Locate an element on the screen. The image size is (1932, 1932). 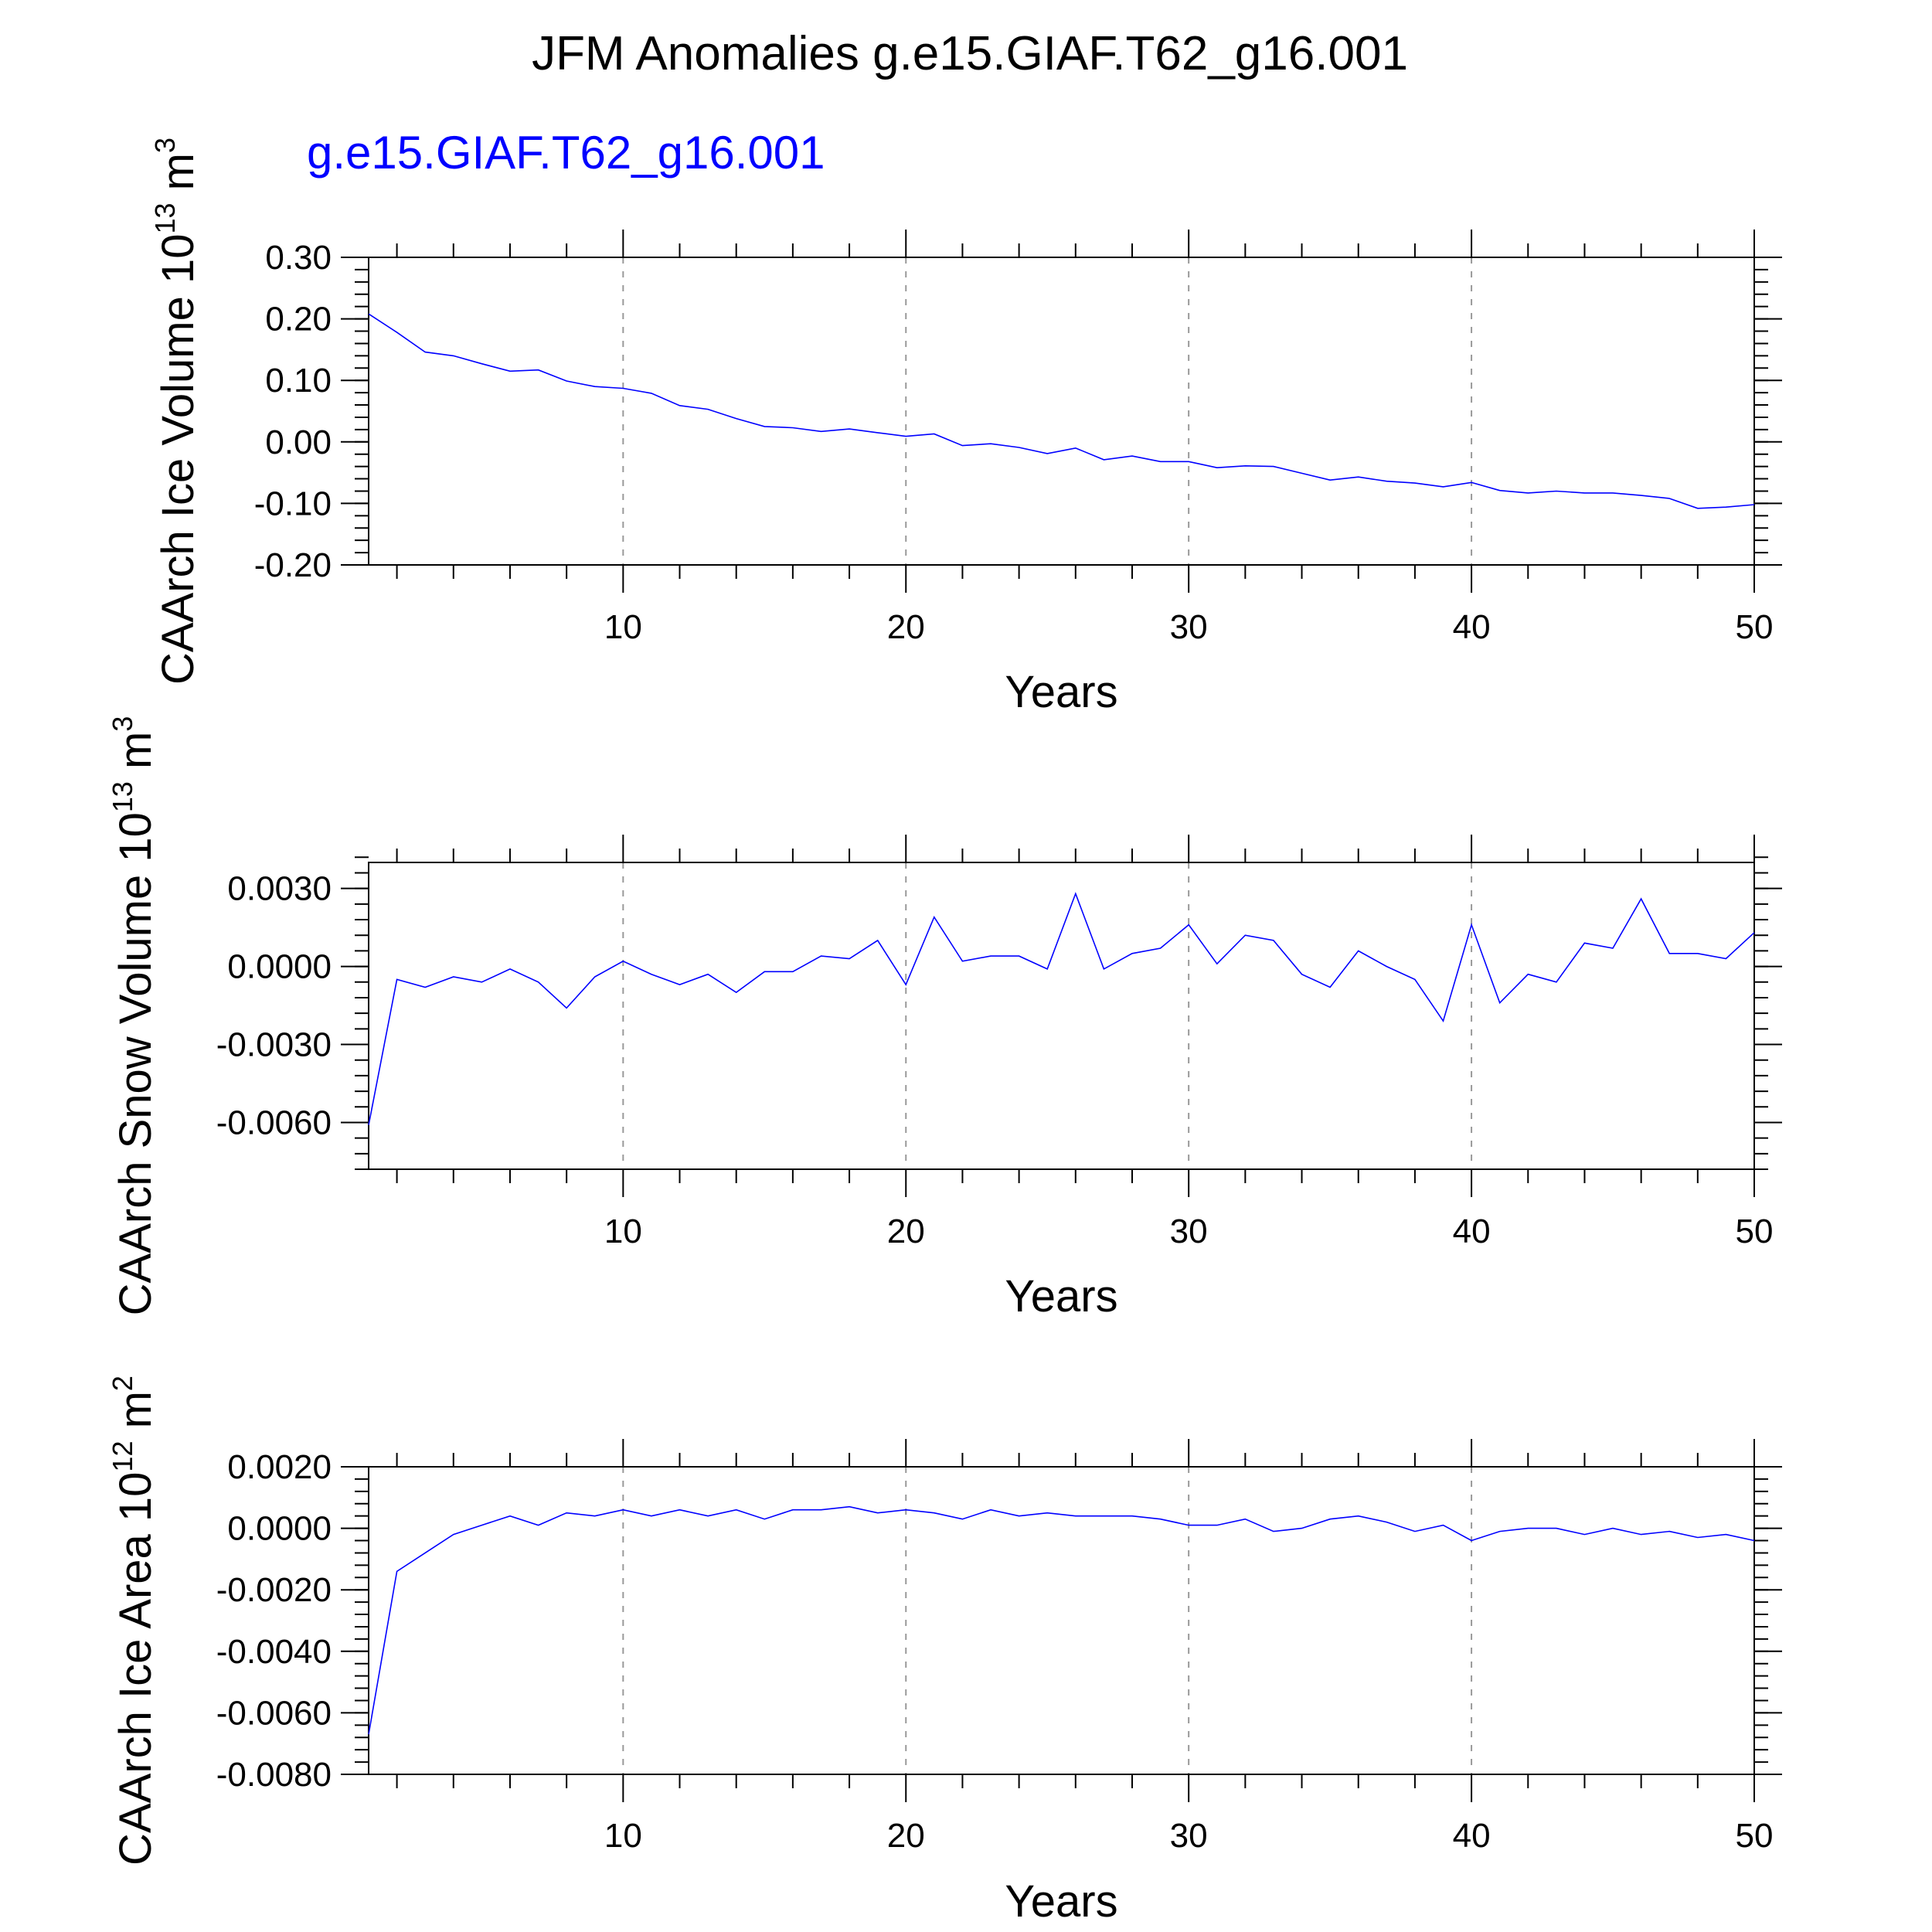
y-axis-label-name: CAArch Ice Area 10 is located at coordinates (136, 1669).